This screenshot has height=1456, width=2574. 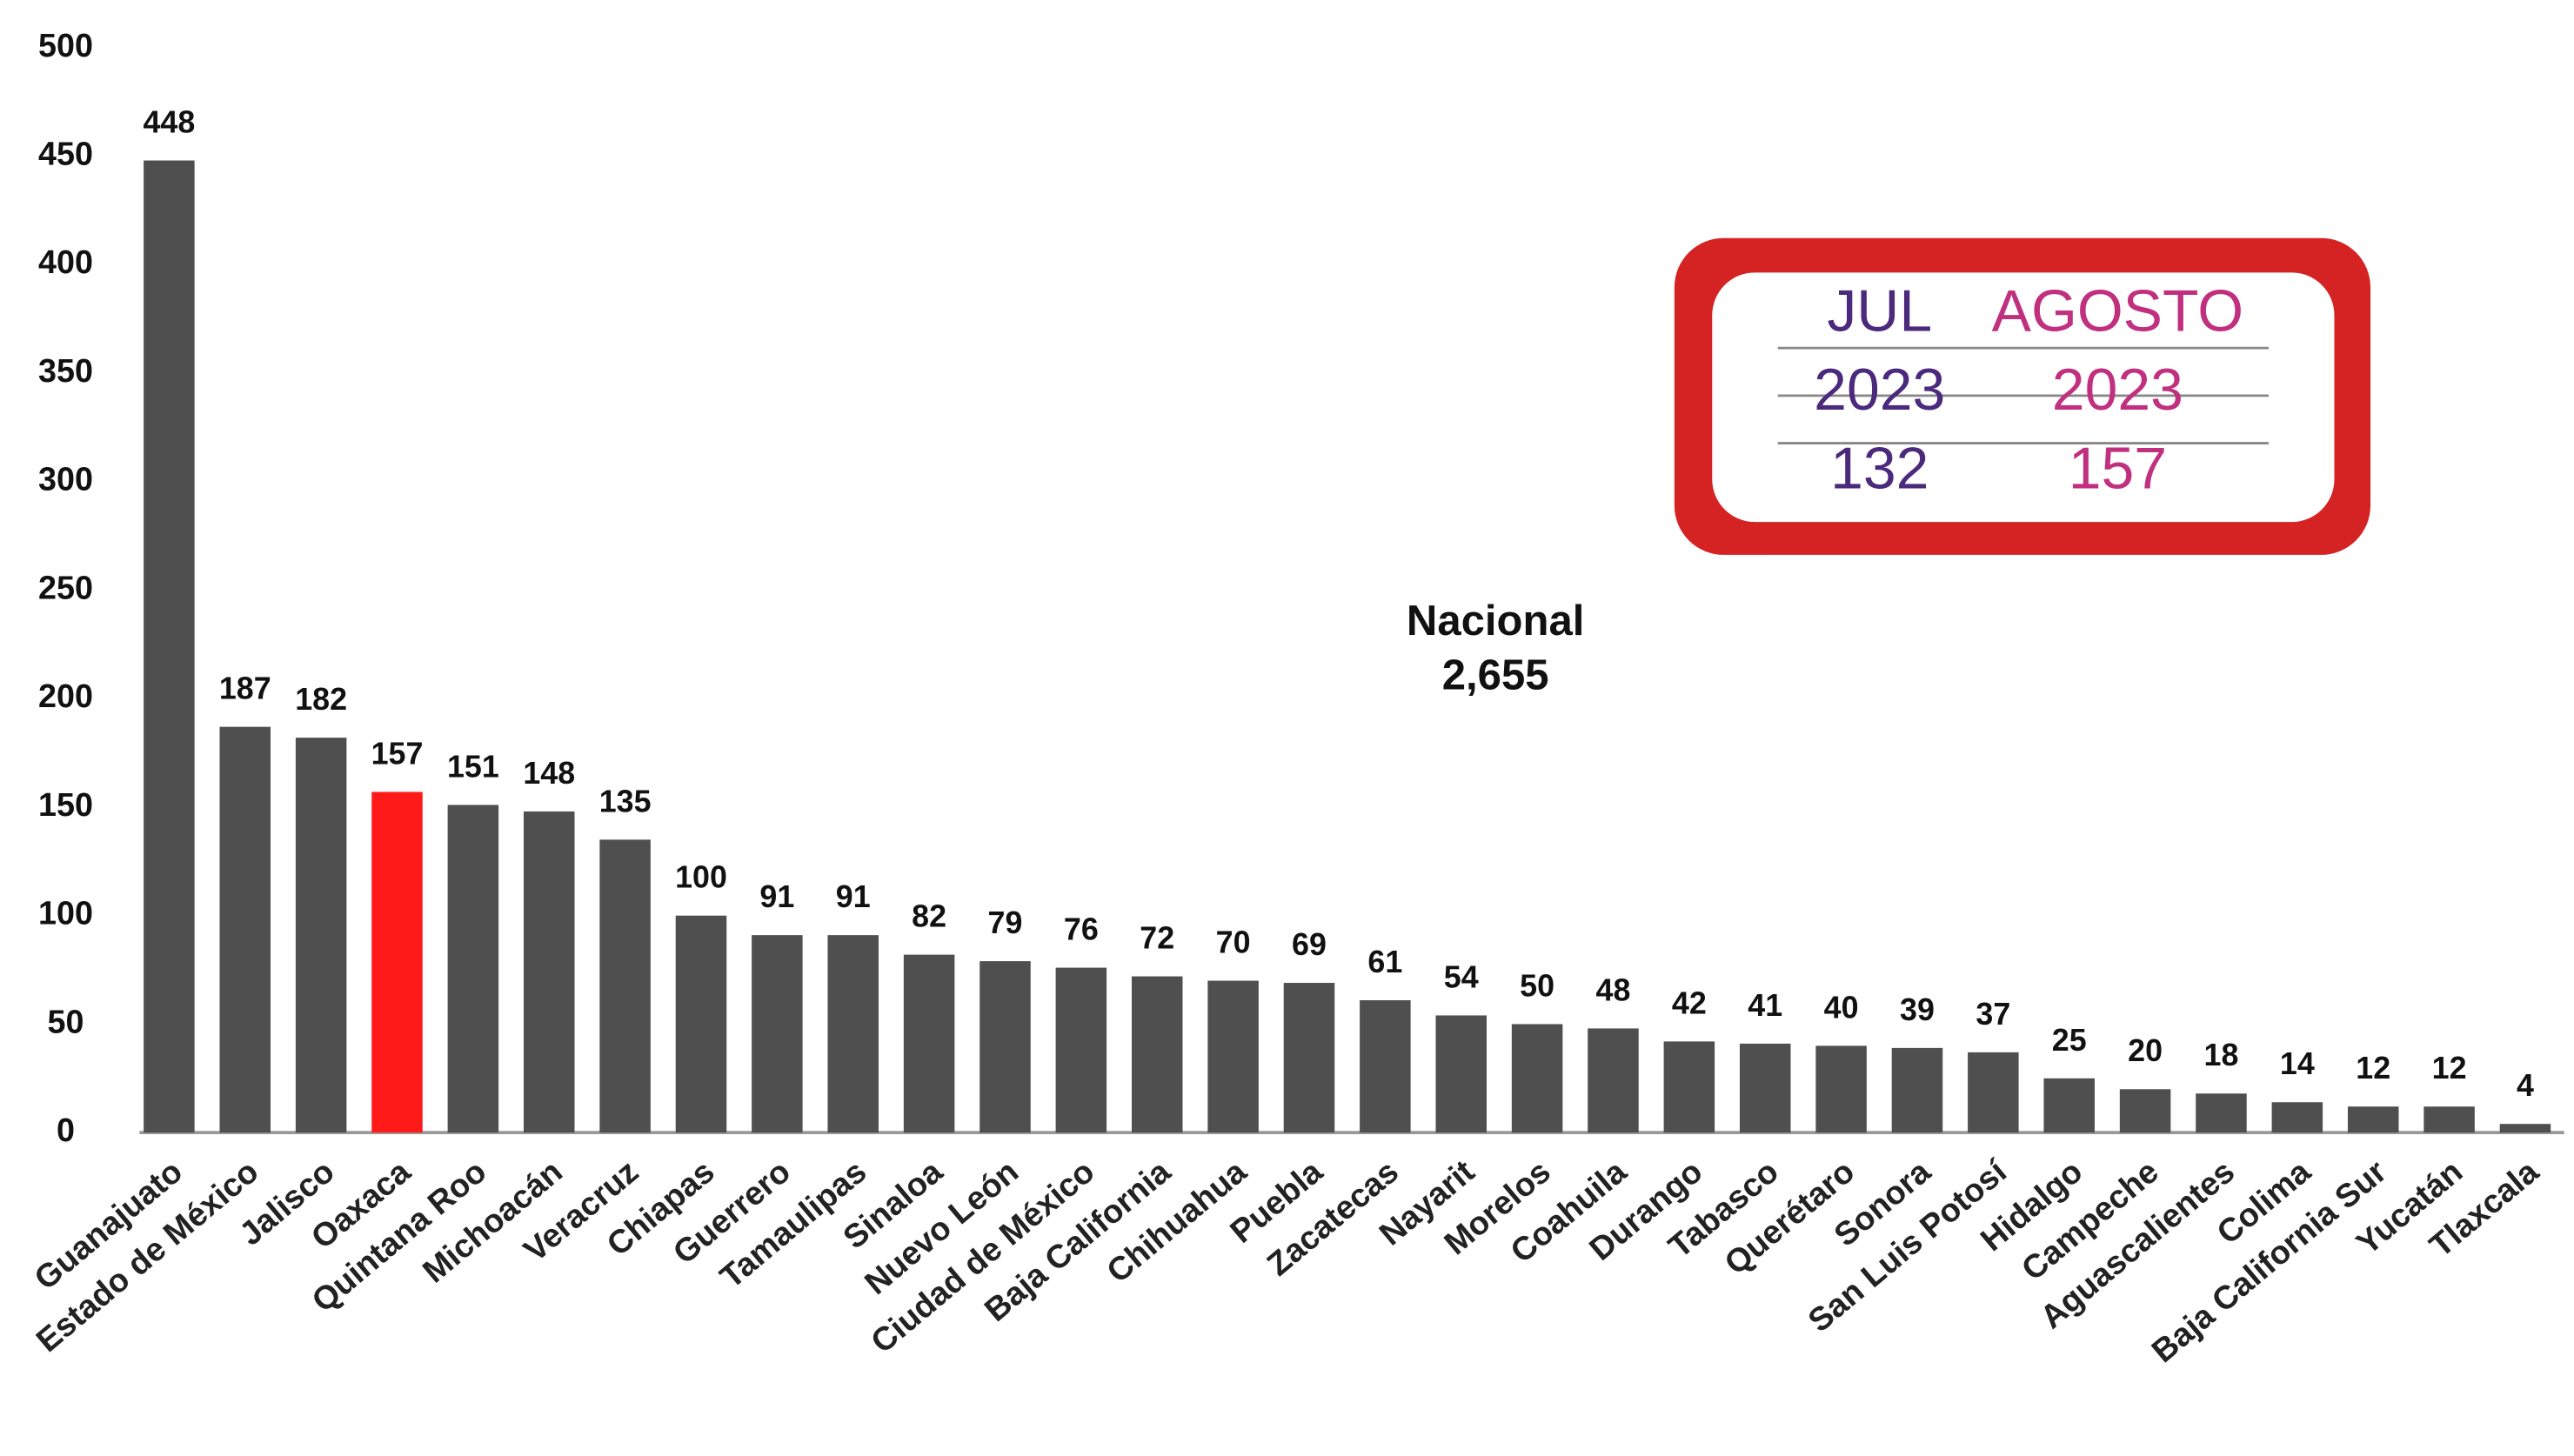 What do you see at coordinates (65, 153) in the screenshot?
I see `y-tick-label: 450` at bounding box center [65, 153].